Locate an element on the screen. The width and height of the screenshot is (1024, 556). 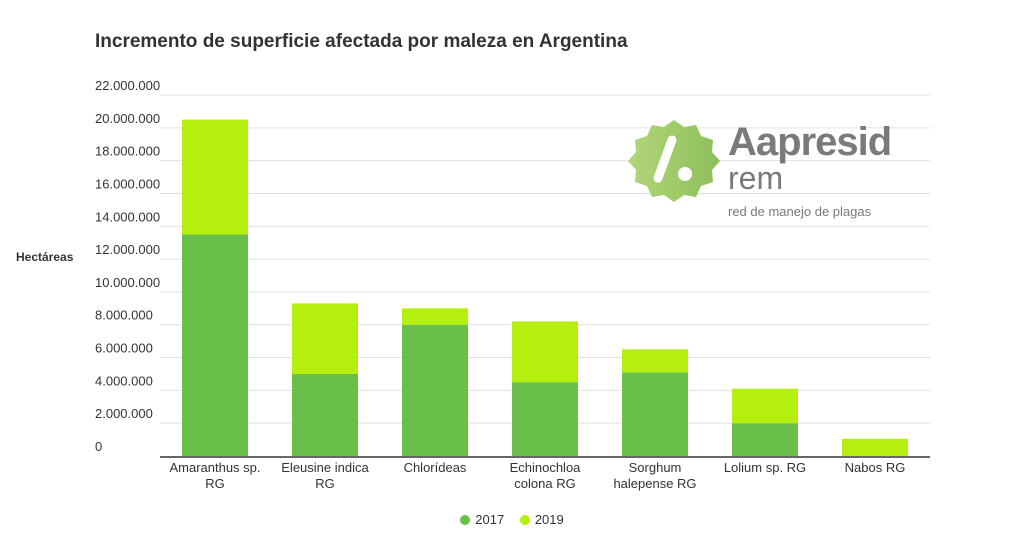
y-tick-label: 12.000.000 is located at coordinates (127, 249).